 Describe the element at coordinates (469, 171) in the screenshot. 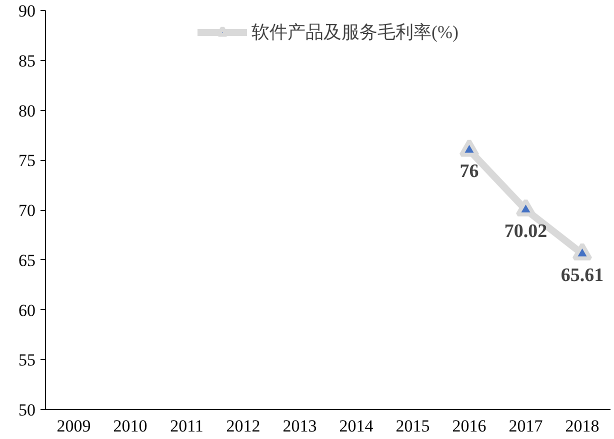

I see `data-label: 76` at that location.